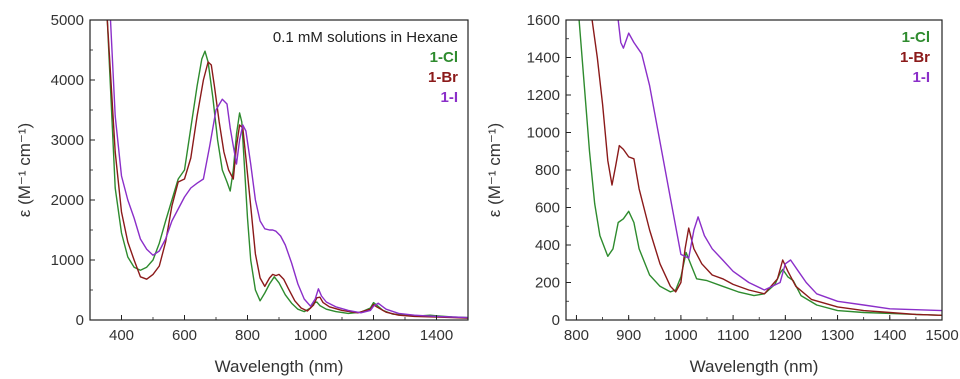 The height and width of the screenshot is (379, 960). Describe the element at coordinates (941, 335) in the screenshot. I see `x-tick-label: 1500` at that location.